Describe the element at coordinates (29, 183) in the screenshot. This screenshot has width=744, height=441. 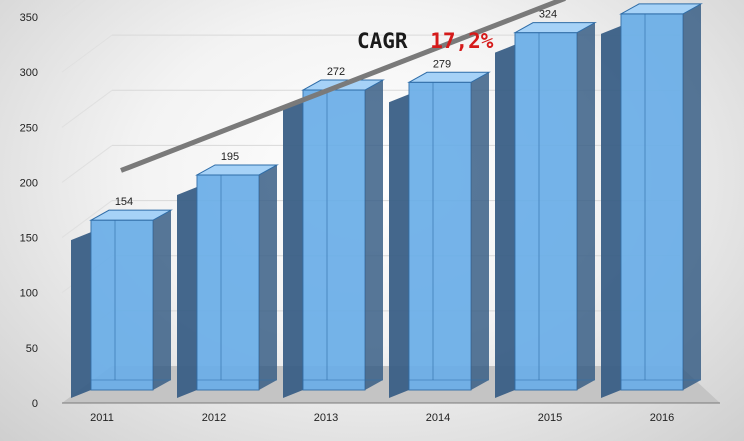
I see `y-tick-label: 200` at that location.